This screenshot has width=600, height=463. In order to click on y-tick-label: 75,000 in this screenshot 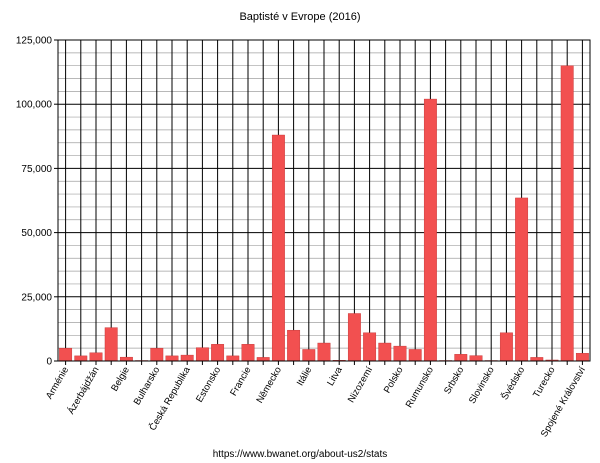, I will do `click(36, 169)`.